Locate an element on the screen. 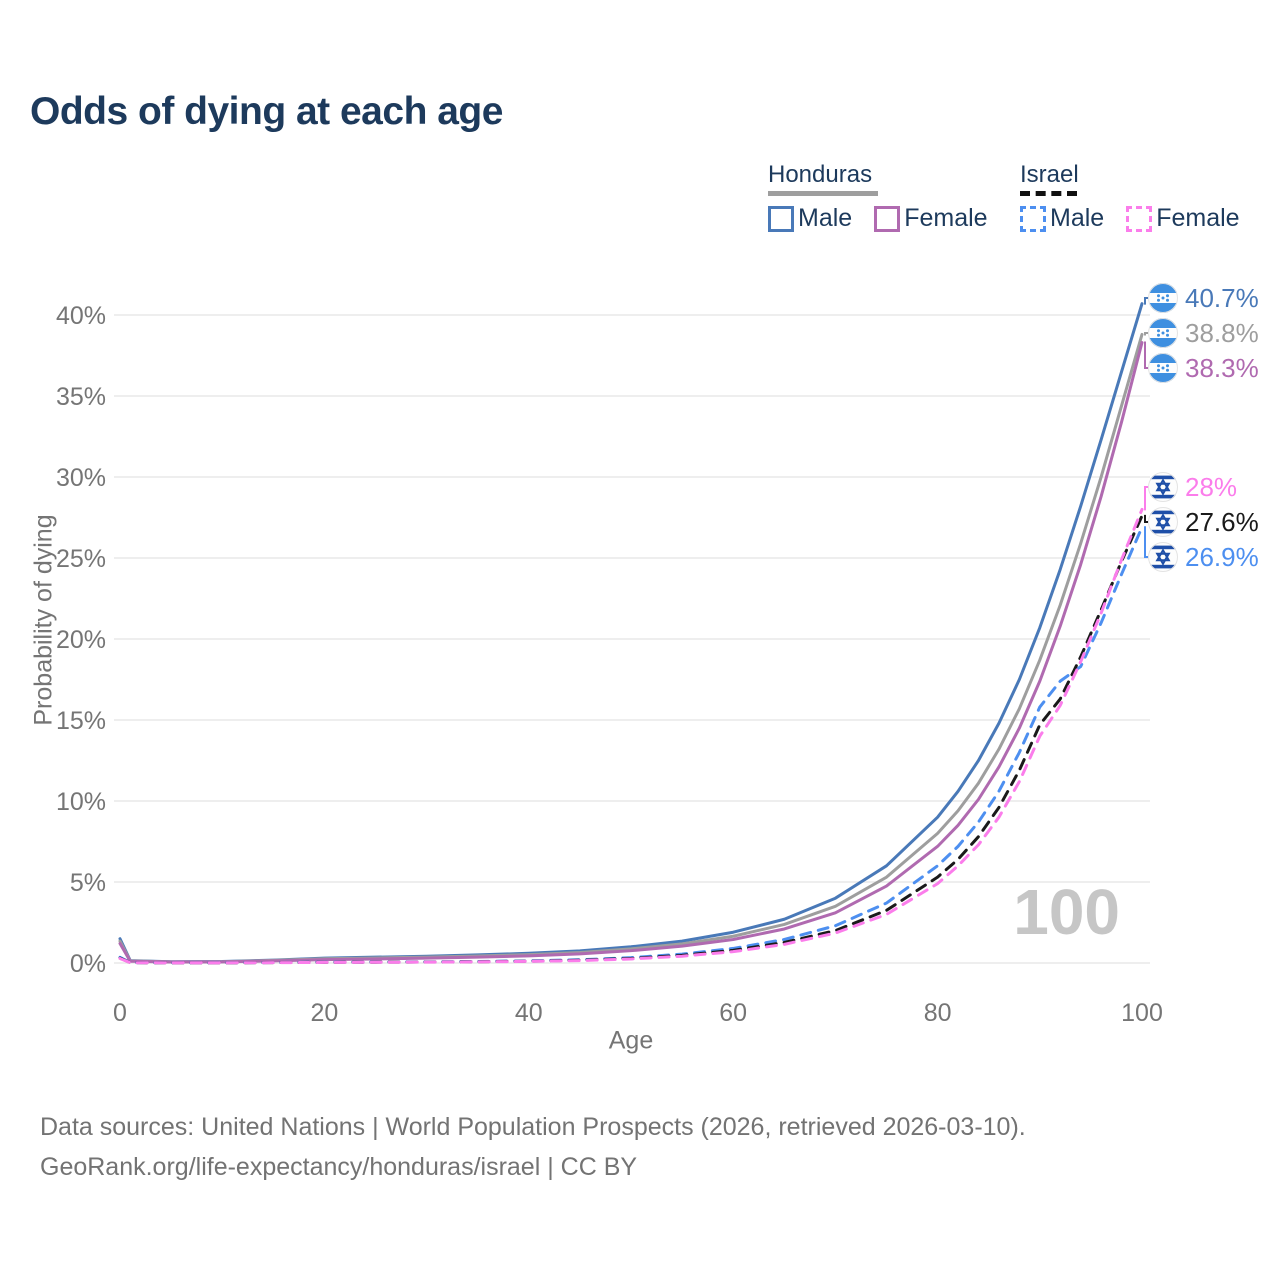 Image resolution: width=1280 pixels, height=1280 pixels. legend-country-honduras: Honduras is located at coordinates (820, 174).